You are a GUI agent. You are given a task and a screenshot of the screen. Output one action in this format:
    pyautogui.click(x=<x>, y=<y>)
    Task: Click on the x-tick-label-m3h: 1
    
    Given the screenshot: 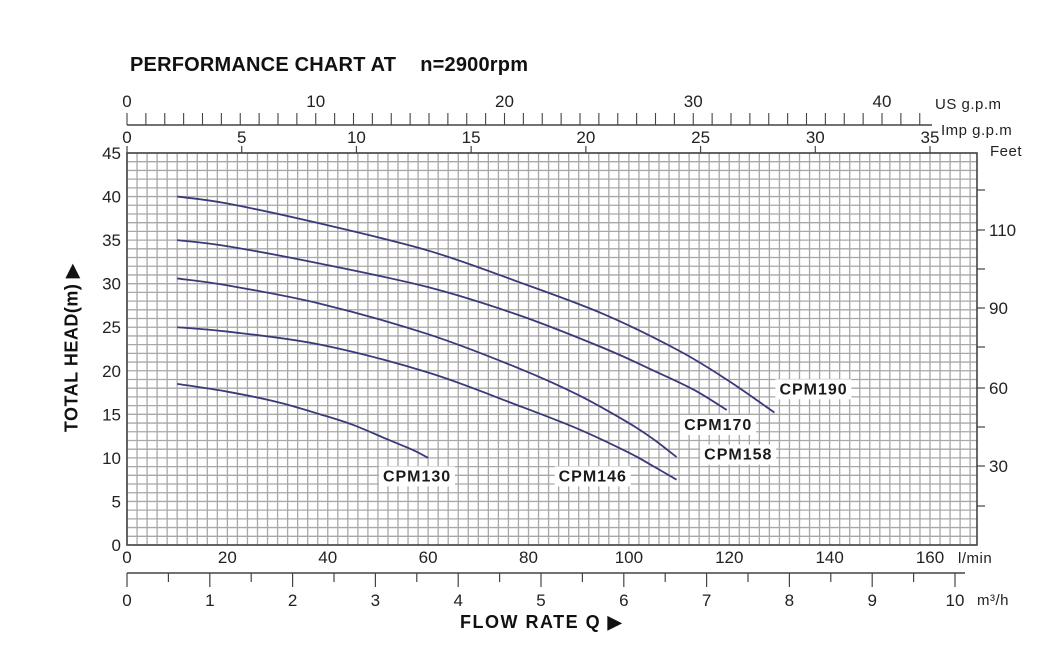 What is the action you would take?
    pyautogui.click(x=209, y=600)
    